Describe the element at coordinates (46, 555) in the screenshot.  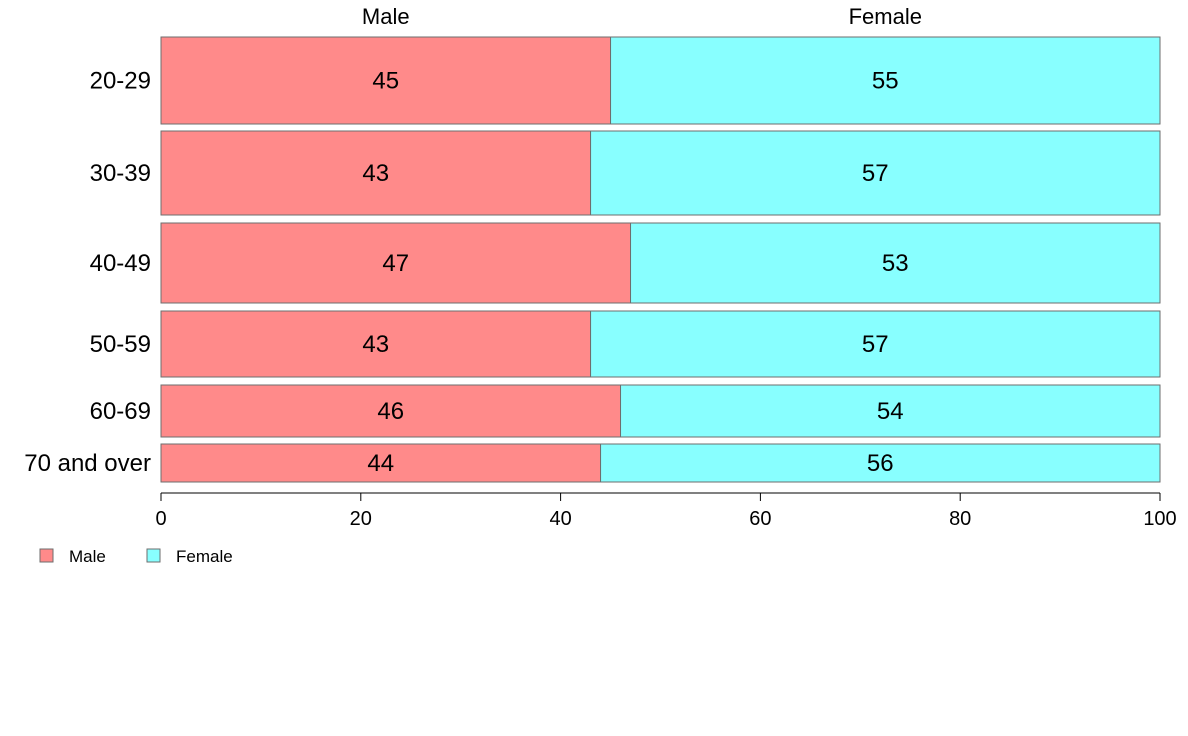
I see `legend-swatch-male` at that location.